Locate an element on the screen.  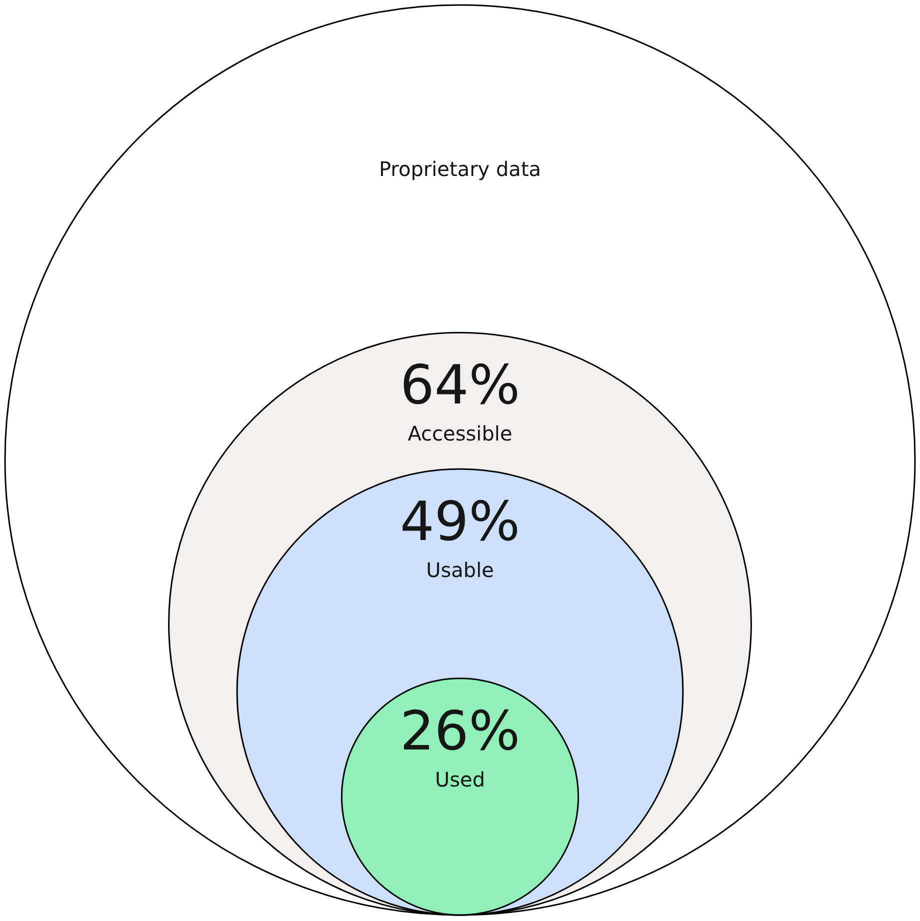
data-label: 49% is located at coordinates (460, 522).